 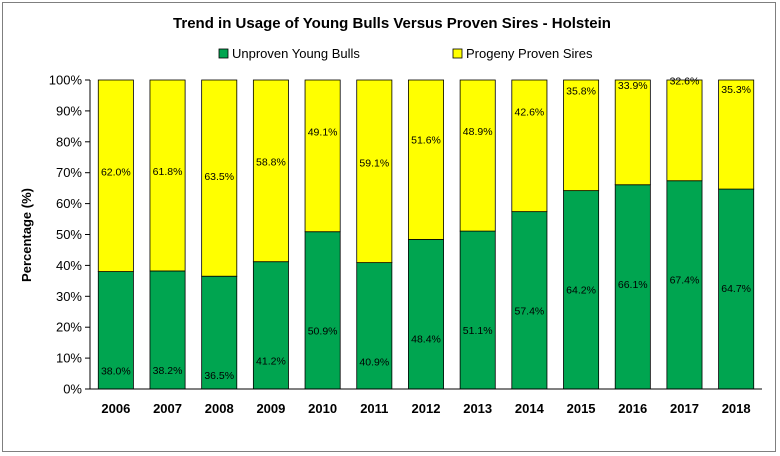 What do you see at coordinates (69, 141) in the screenshot?
I see `y-tick-label: 80%` at bounding box center [69, 141].